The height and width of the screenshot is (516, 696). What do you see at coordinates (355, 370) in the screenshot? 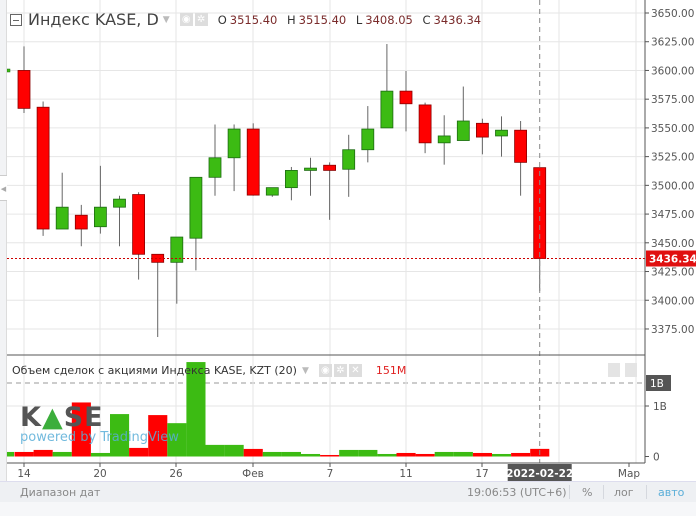
I see `close-icon: ✕` at bounding box center [355, 370].